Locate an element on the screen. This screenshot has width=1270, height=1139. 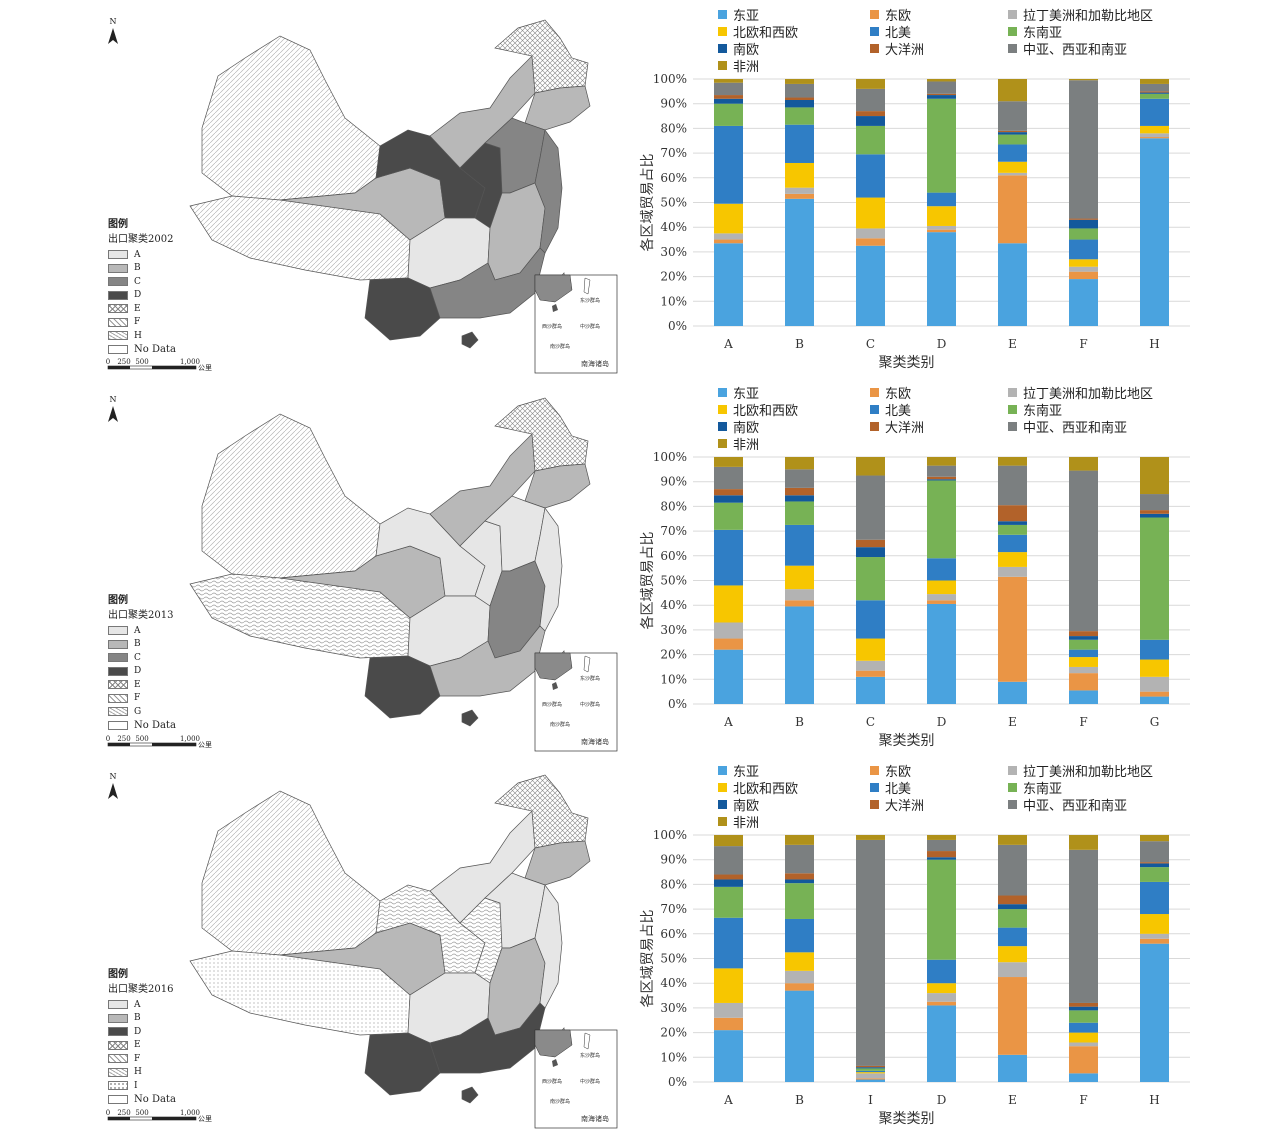
map-legend-label: F is located at coordinates (137, 1058).